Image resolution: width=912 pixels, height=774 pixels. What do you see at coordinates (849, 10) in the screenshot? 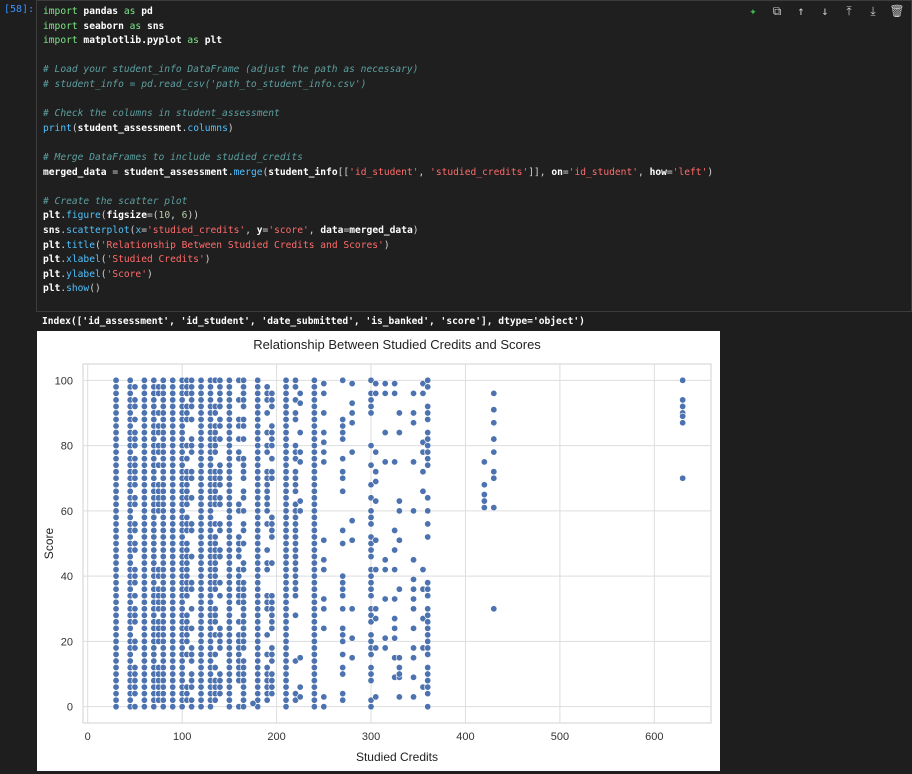
I see `insert-above-icon: ⤒` at bounding box center [849, 10].